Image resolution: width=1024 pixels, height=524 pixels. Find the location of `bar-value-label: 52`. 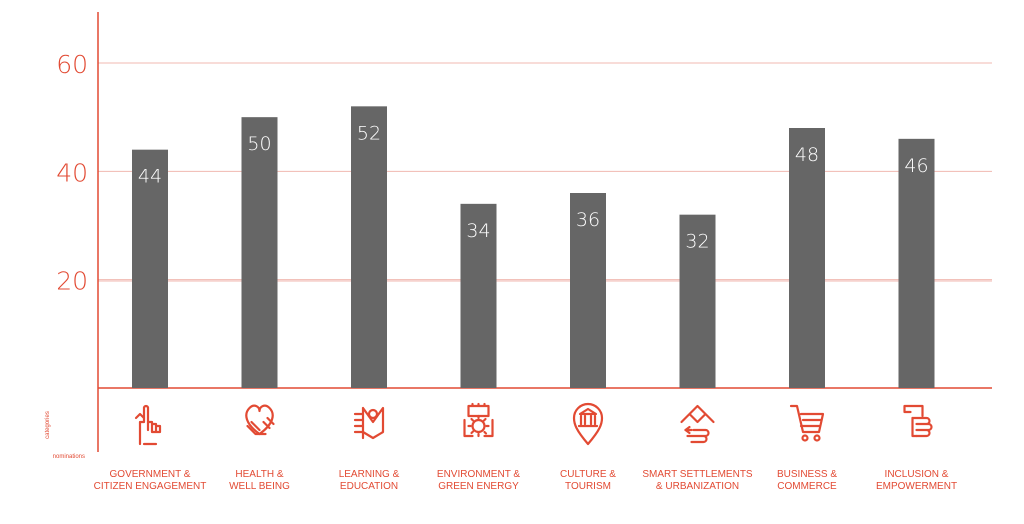

bar-value-label: 52 is located at coordinates (369, 133).